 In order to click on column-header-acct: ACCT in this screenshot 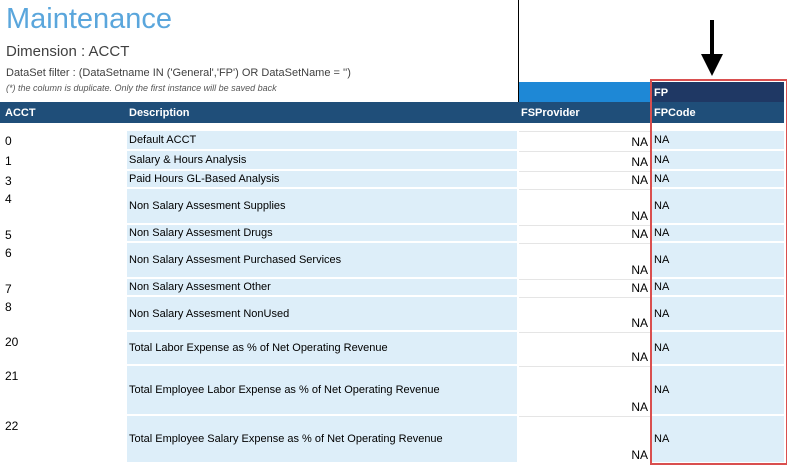, I will do `click(20, 113)`.